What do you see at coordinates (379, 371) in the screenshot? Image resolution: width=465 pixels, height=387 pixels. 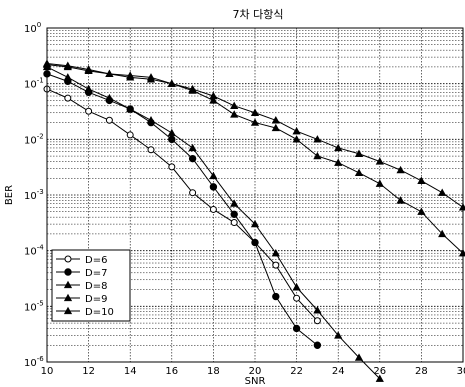 I see `x-tick-label: 26` at bounding box center [379, 371].